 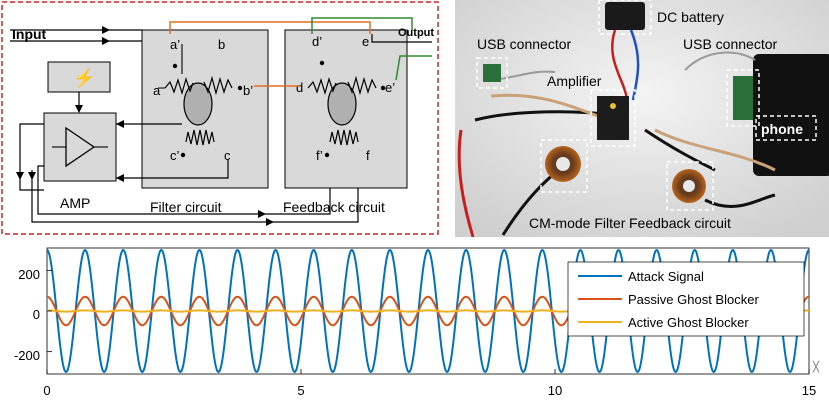 I want to click on phone-body, so click(x=791, y=115).